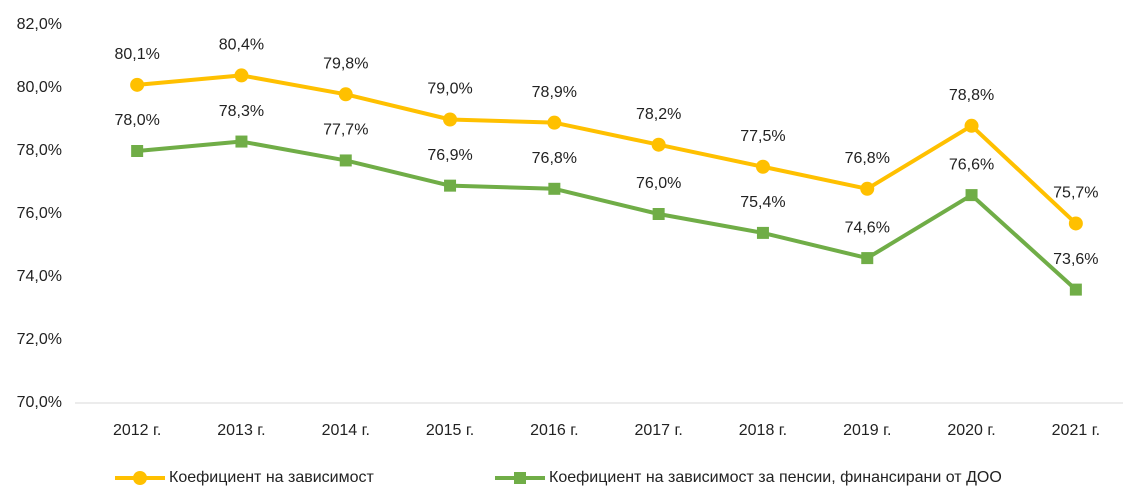  I want to click on data-label: 73,6%, so click(1075, 259).